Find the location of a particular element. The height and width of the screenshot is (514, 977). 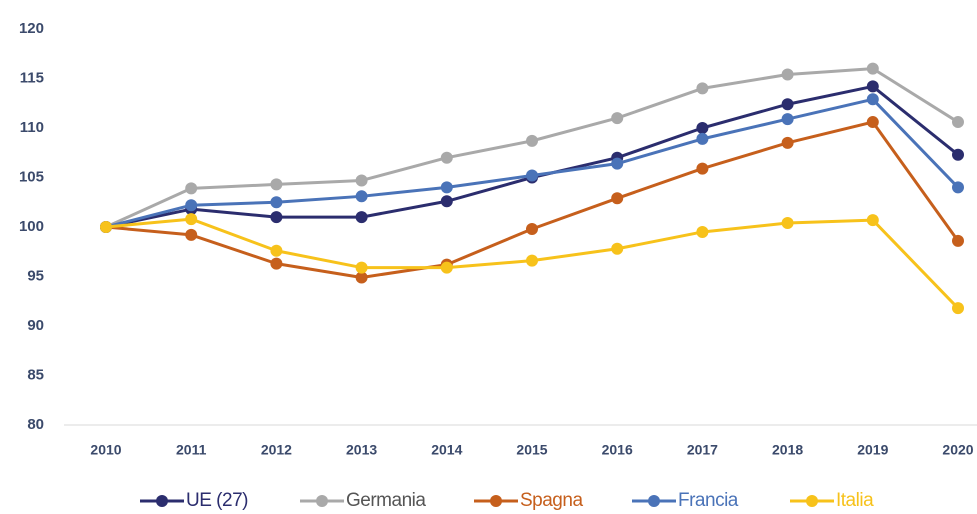

legend-label: Francia is located at coordinates (708, 500).